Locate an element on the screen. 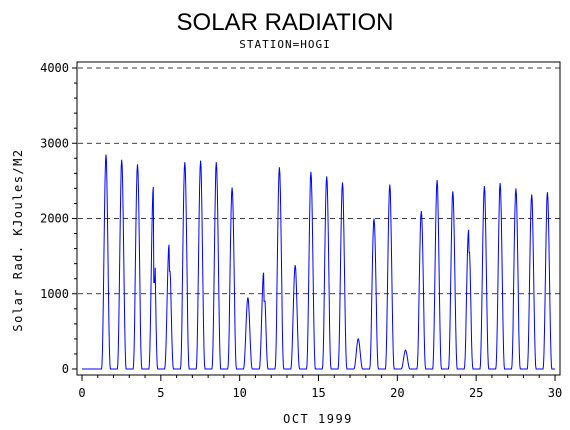 The width and height of the screenshot is (570, 430). y-tick-label: 3000 is located at coordinates (54, 143).